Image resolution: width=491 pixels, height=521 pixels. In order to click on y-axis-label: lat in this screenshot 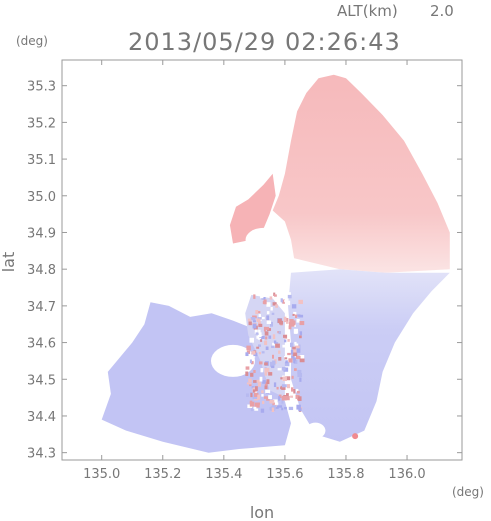, I will do `click(9, 262)`.